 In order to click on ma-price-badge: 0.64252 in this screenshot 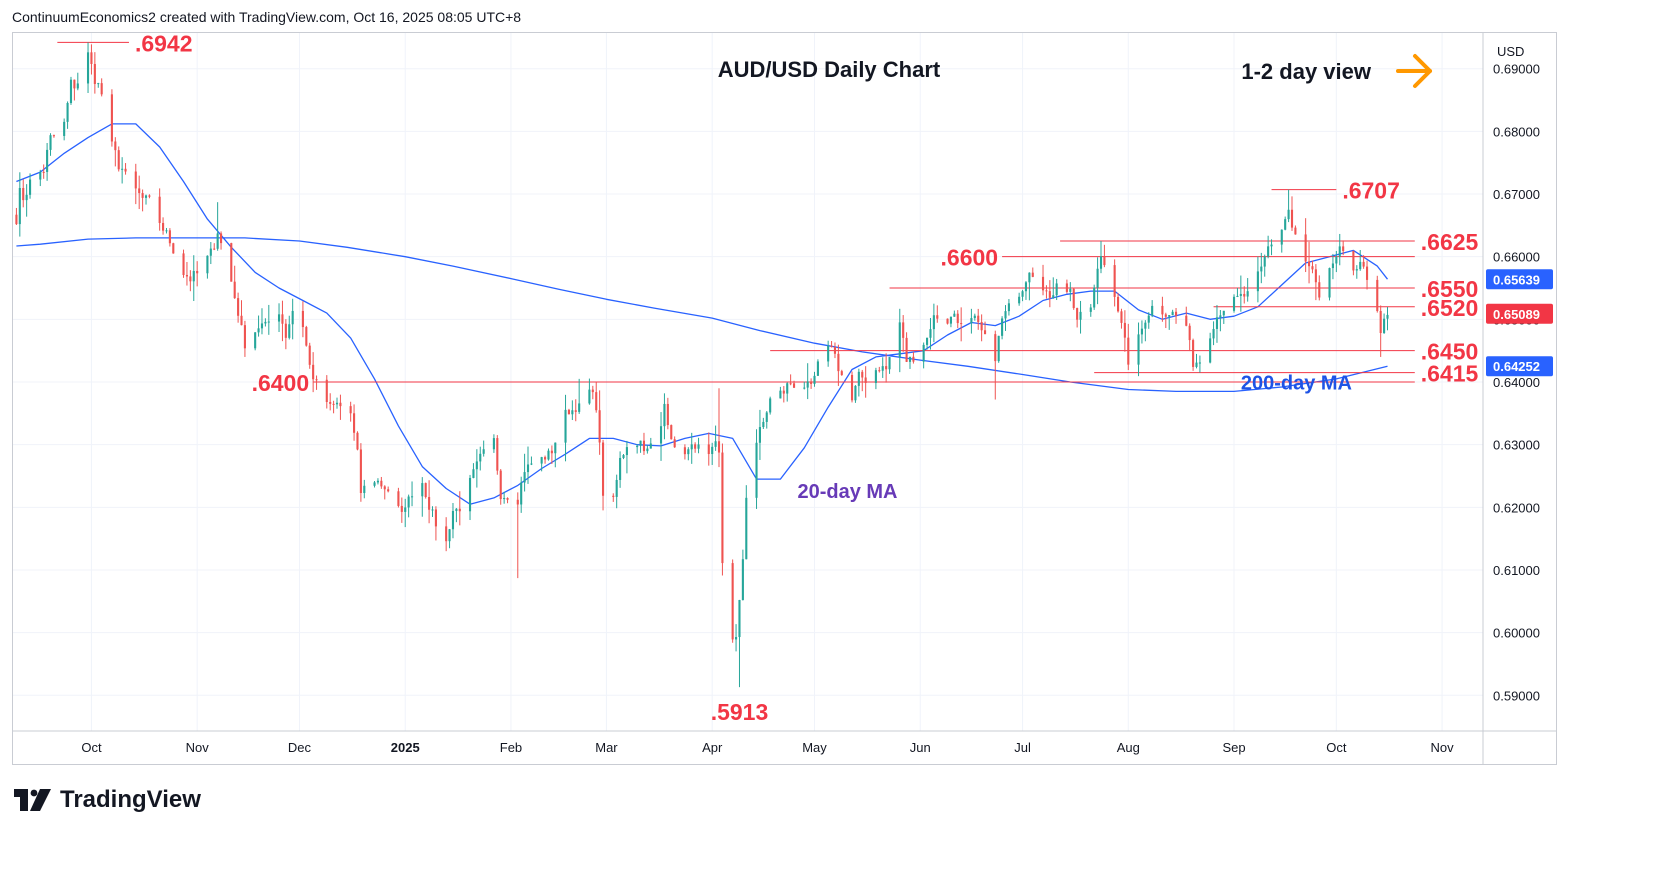, I will do `click(1519, 366)`.